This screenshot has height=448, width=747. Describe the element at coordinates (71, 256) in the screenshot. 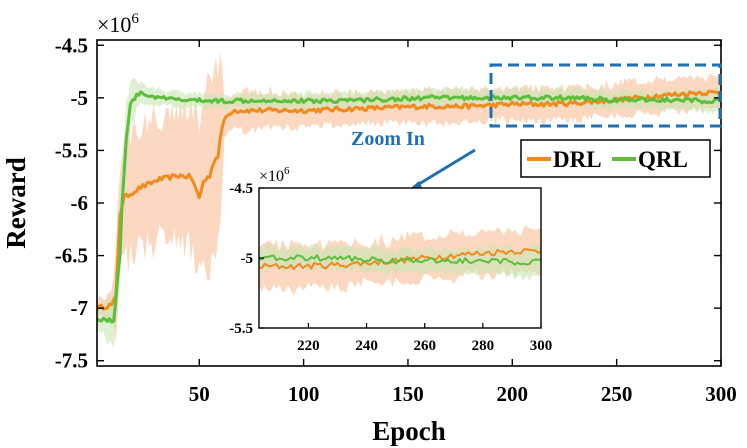

I see `y-tick-label: -6.5` at that location.